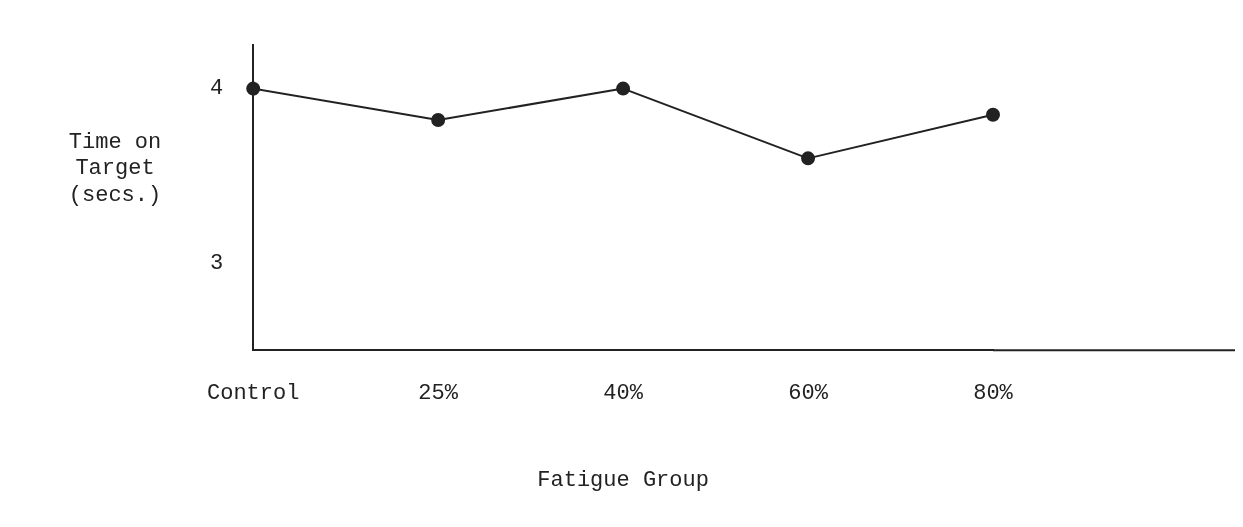 The width and height of the screenshot is (1243, 527). Describe the element at coordinates (438, 394) in the screenshot. I see `x-tick-label: 25%` at that location.